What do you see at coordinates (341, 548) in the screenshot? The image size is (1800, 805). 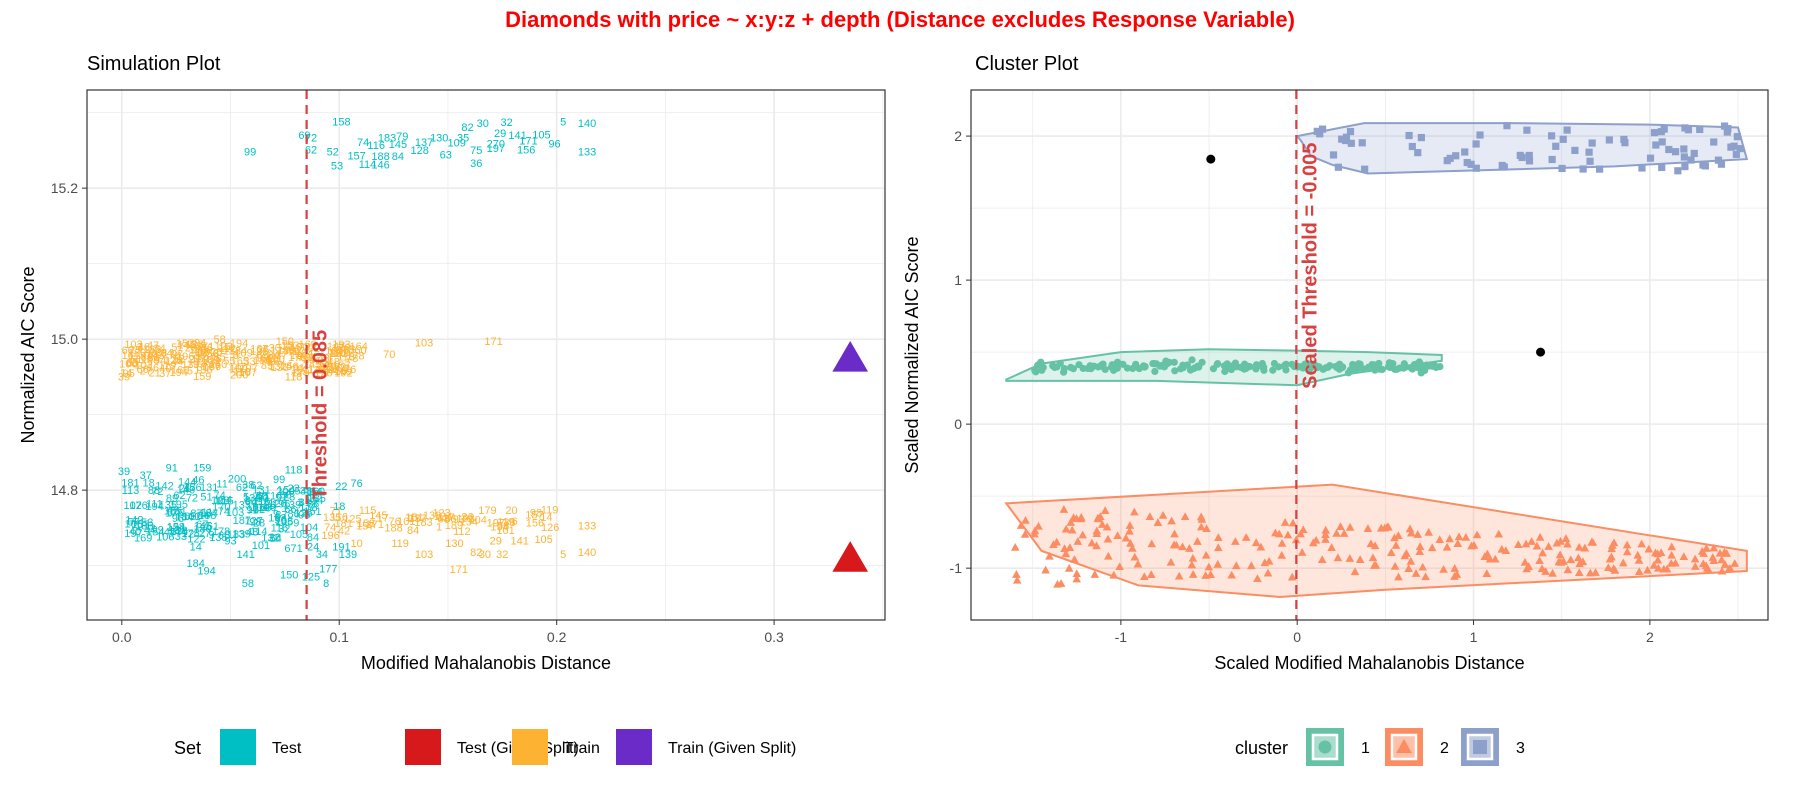 I see `data-point-label: 191` at bounding box center [341, 548].